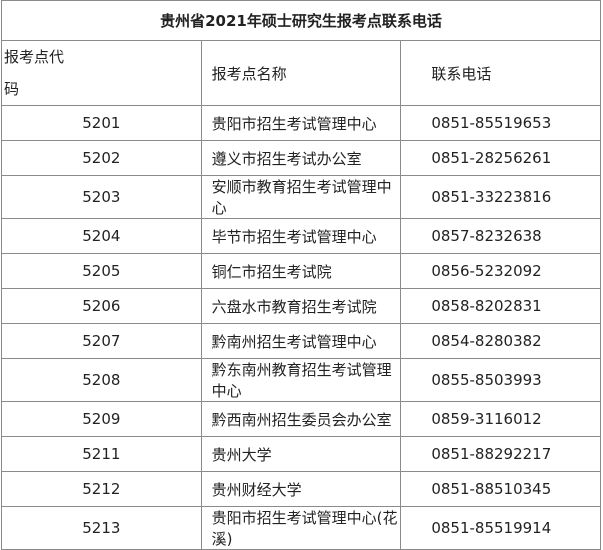 The image size is (603, 550). I want to click on table-cell: 黔西南州招生委员会办公室, so click(301, 419).